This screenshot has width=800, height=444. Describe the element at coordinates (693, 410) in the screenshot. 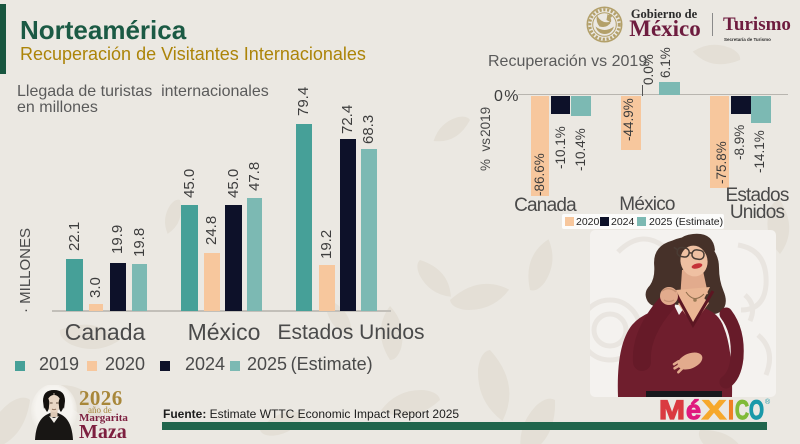

I see `svg-text: é` at that location.